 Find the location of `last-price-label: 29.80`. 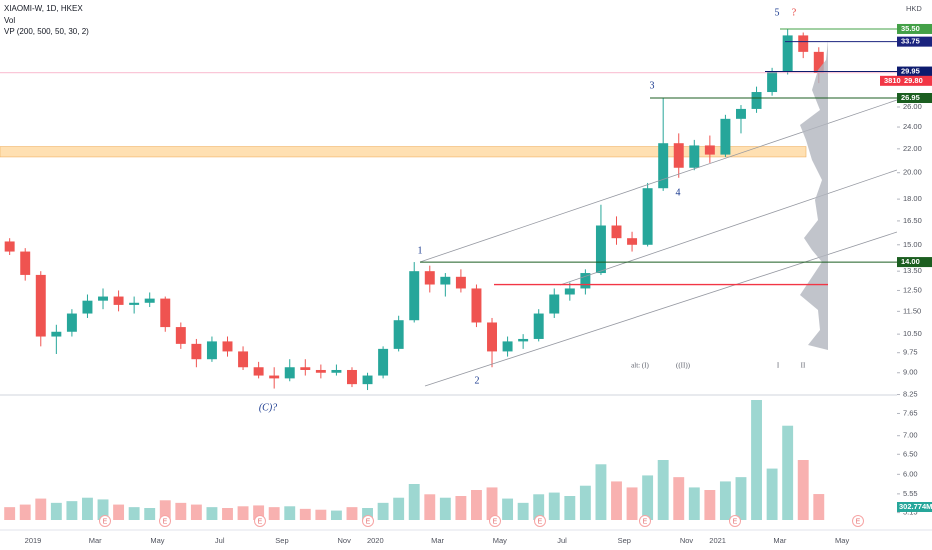

last-price-label: 29.80 is located at coordinates (913, 80).